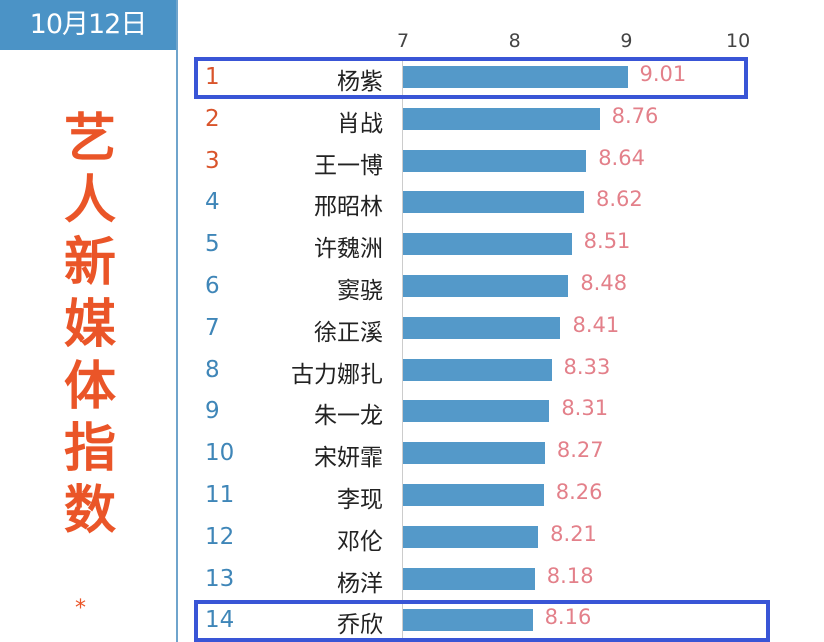 Image resolution: width=824 pixels, height=642 pixels. What do you see at coordinates (177, 321) in the screenshot?
I see `divider` at bounding box center [177, 321].